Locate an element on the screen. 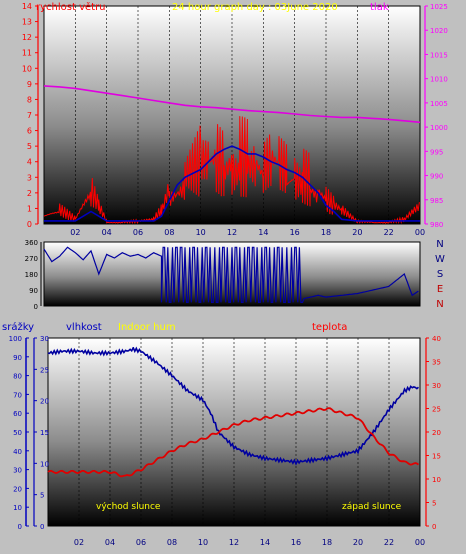 The height and width of the screenshot is (554, 466). indoor-hum-label: Indoor hum is located at coordinates (147, 327).